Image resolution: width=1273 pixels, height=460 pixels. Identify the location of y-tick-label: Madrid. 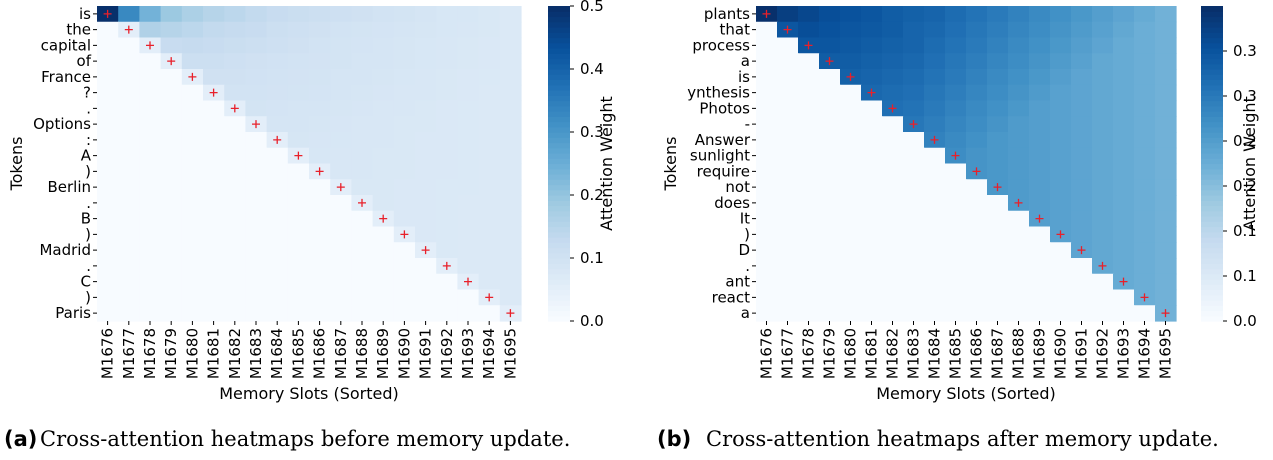
(65, 250).